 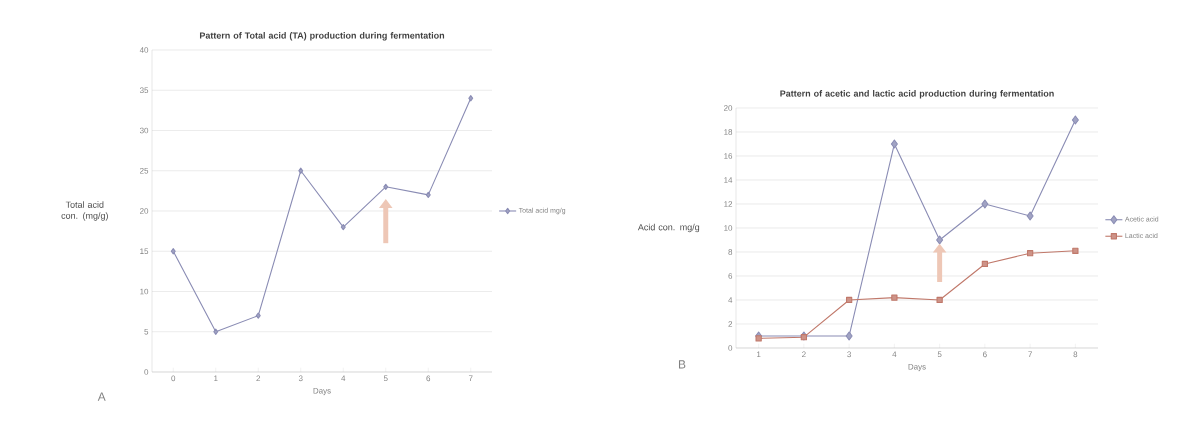 What do you see at coordinates (668, 228) in the screenshot?
I see `y-axis-title: Acid con. mg/g` at bounding box center [668, 228].